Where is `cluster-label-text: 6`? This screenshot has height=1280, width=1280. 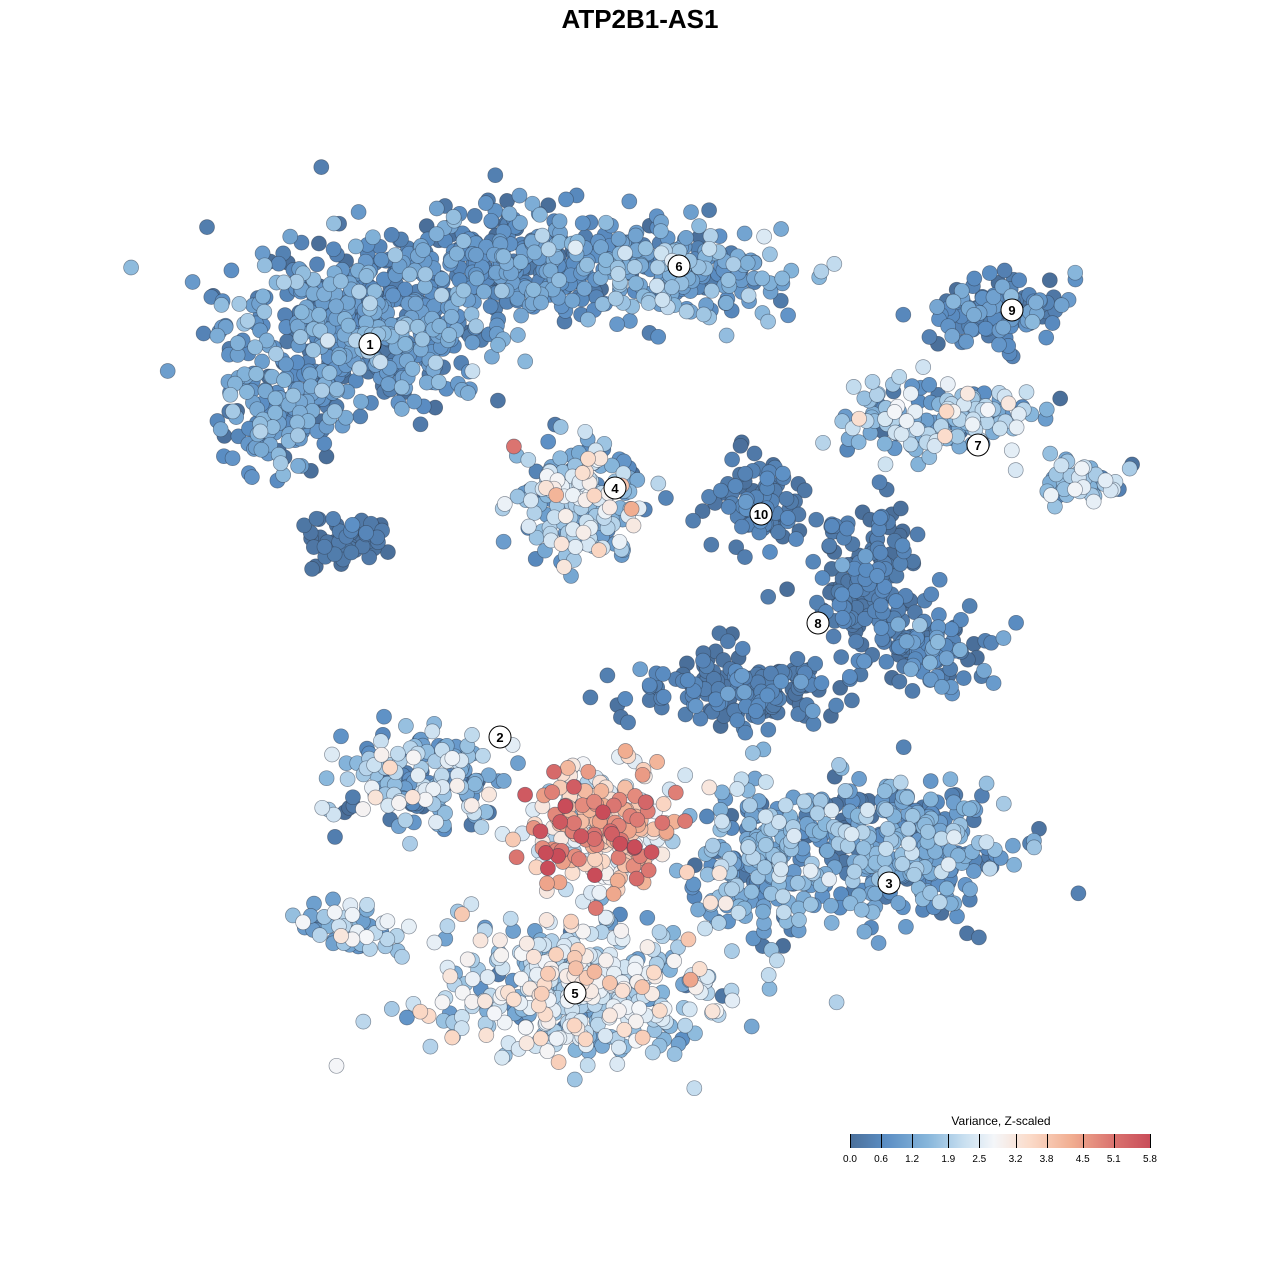
cluster-label-text: 6 is located at coordinates (678, 266).